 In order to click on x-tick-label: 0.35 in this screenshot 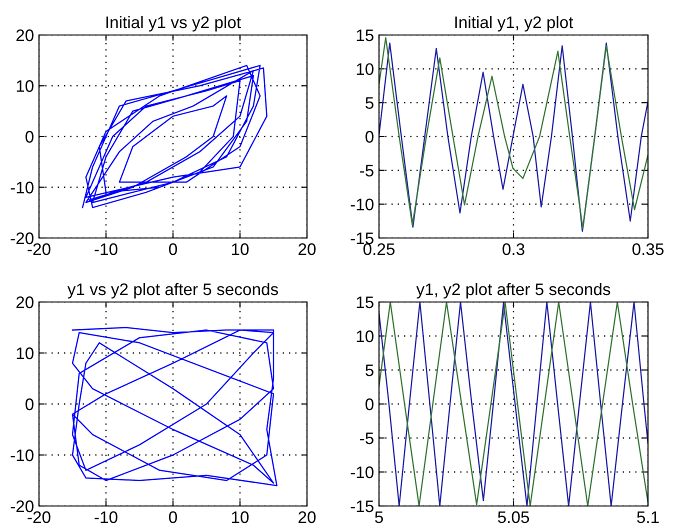, I will do `click(648, 249)`.